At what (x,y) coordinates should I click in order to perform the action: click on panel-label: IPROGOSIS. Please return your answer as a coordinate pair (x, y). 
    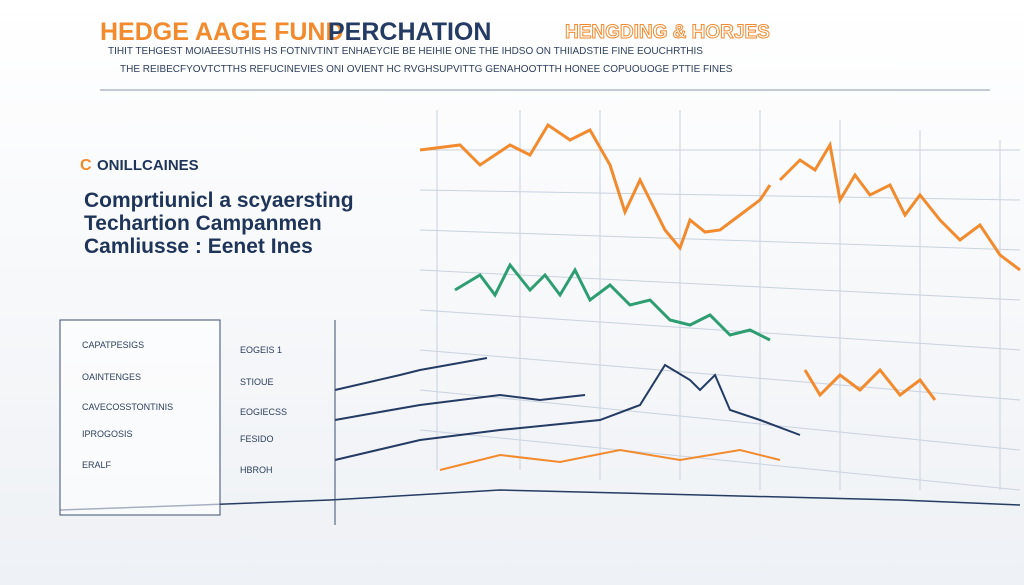
    Looking at the image, I should click on (107, 434).